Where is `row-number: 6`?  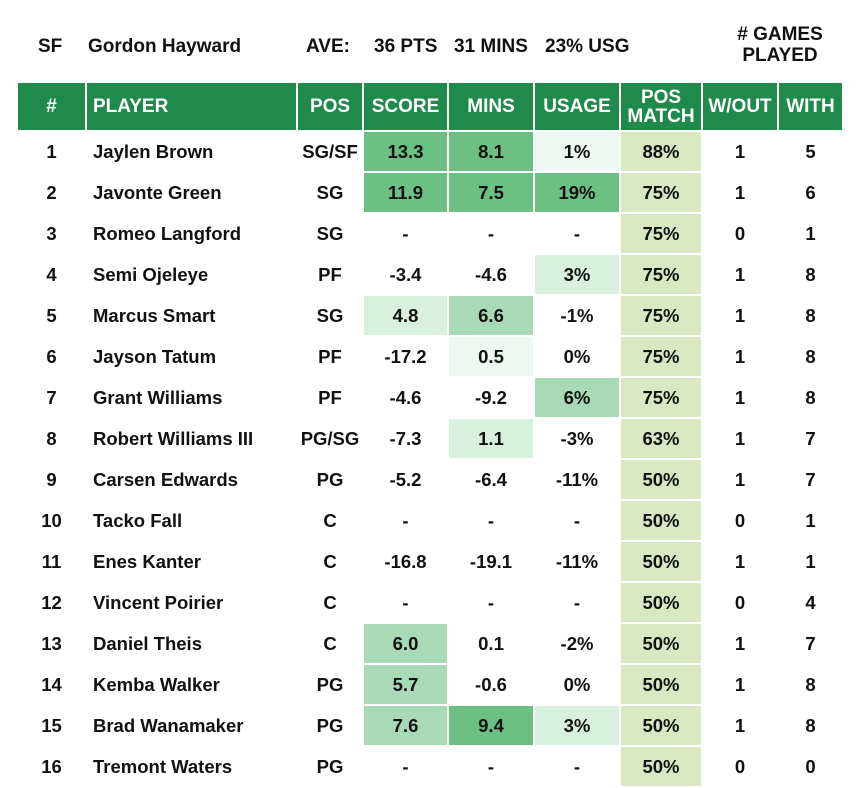 row-number: 6 is located at coordinates (51, 356).